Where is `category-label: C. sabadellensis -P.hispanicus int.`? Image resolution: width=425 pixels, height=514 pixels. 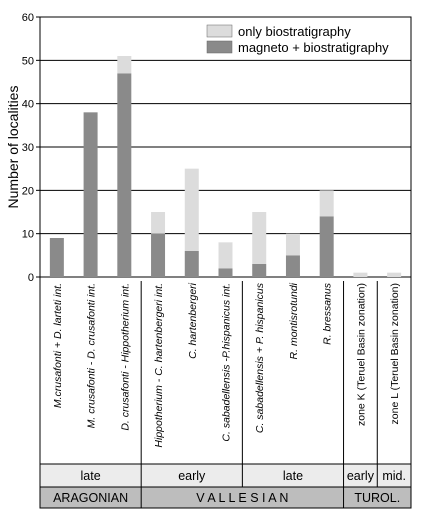 category-label: C. sabadellensis -P.hispanicus int. is located at coordinates (227, 362).